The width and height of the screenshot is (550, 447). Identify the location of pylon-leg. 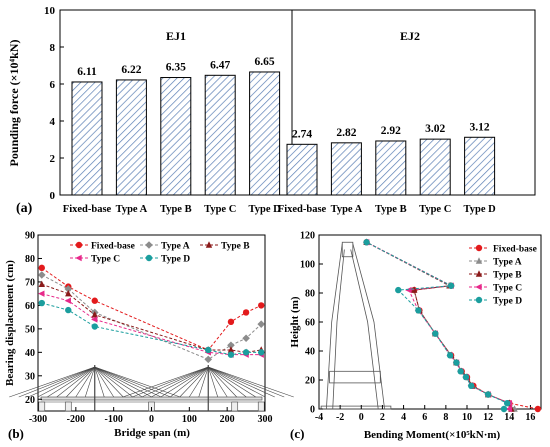
(368, 326).